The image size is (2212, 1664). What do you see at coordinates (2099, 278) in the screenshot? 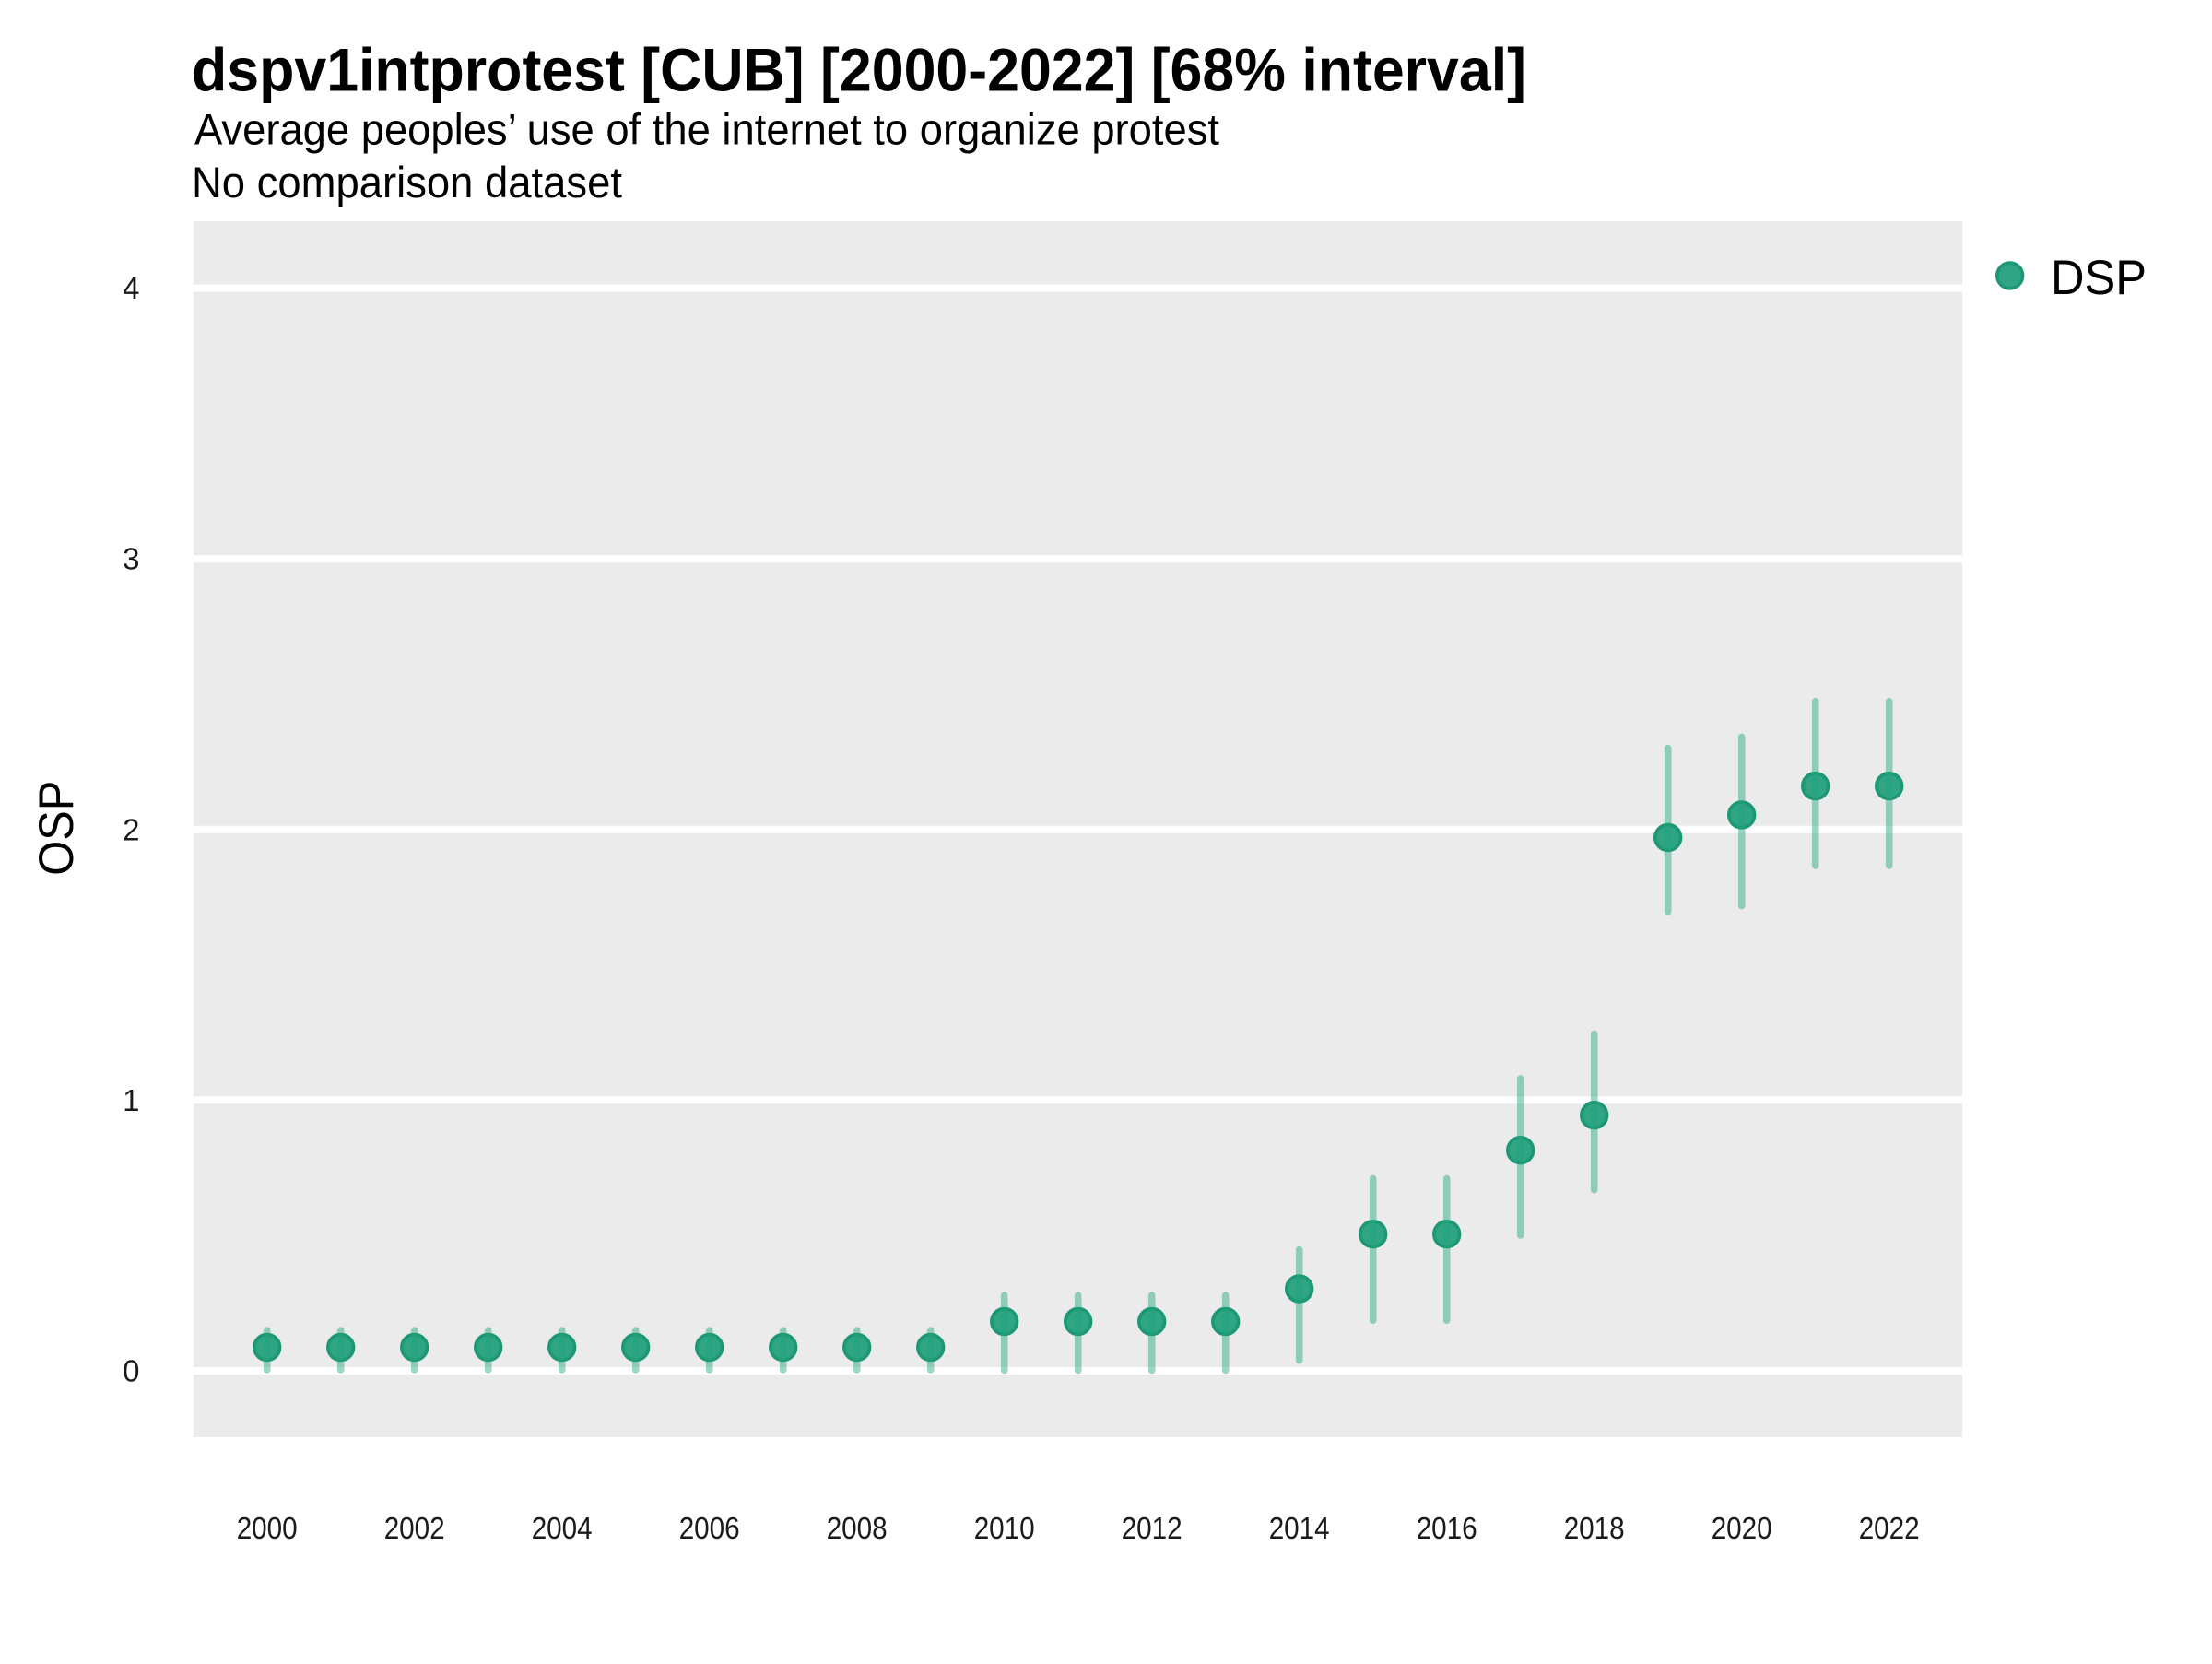
I see `svg-text: DSP` at bounding box center [2099, 278].